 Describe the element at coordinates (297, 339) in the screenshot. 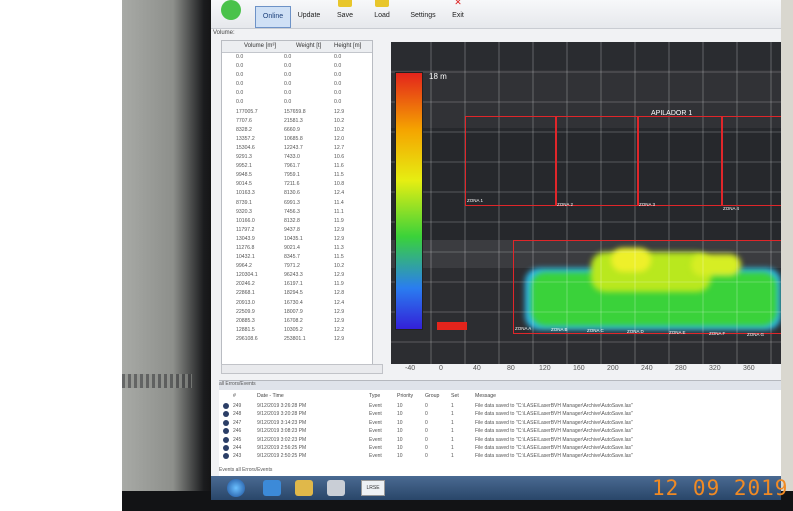

I see `volume-row: 296108.6 253801.1 12.9` at that location.